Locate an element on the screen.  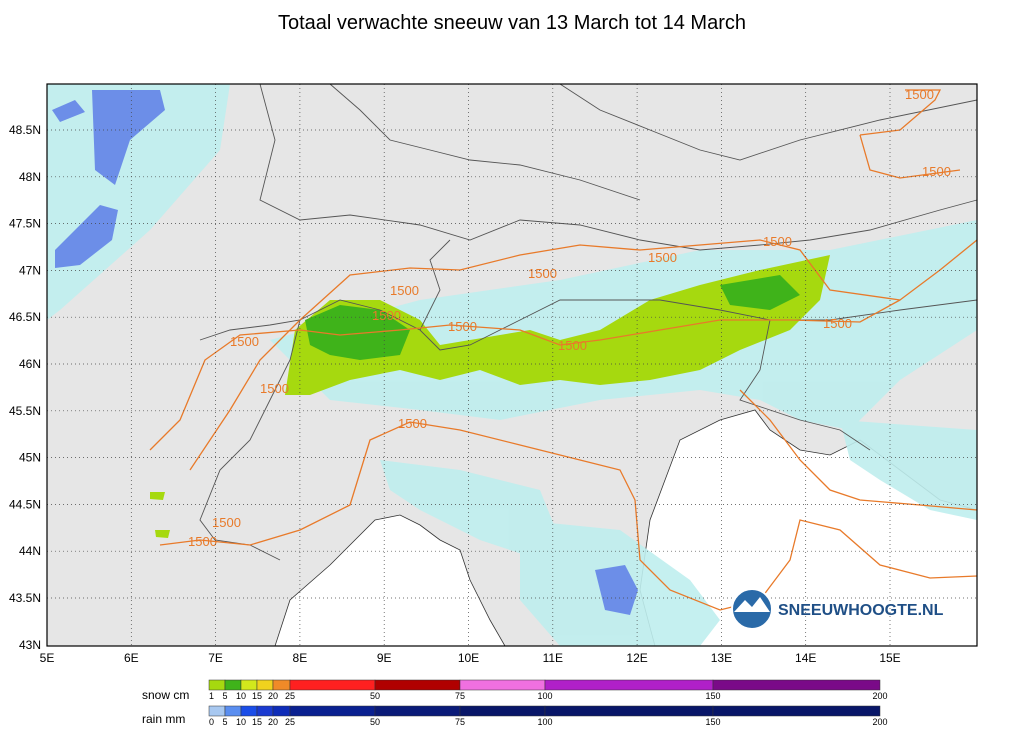
longitude-axis: 5E 6E 7E 8E 9E 10E 11E 12E 13E 14E 15E is located at coordinates (470, 658).